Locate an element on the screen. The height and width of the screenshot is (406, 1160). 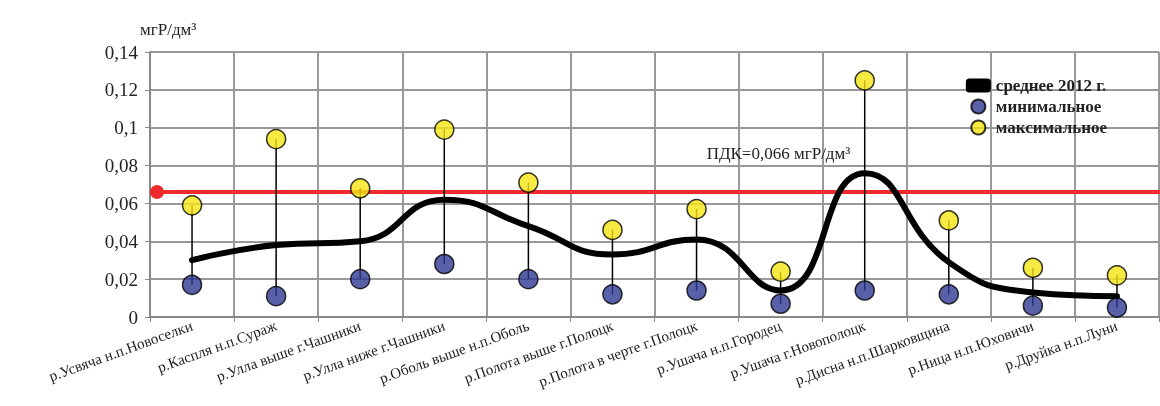
legend-label: среднее 2012 г. is located at coordinates (1051, 85).